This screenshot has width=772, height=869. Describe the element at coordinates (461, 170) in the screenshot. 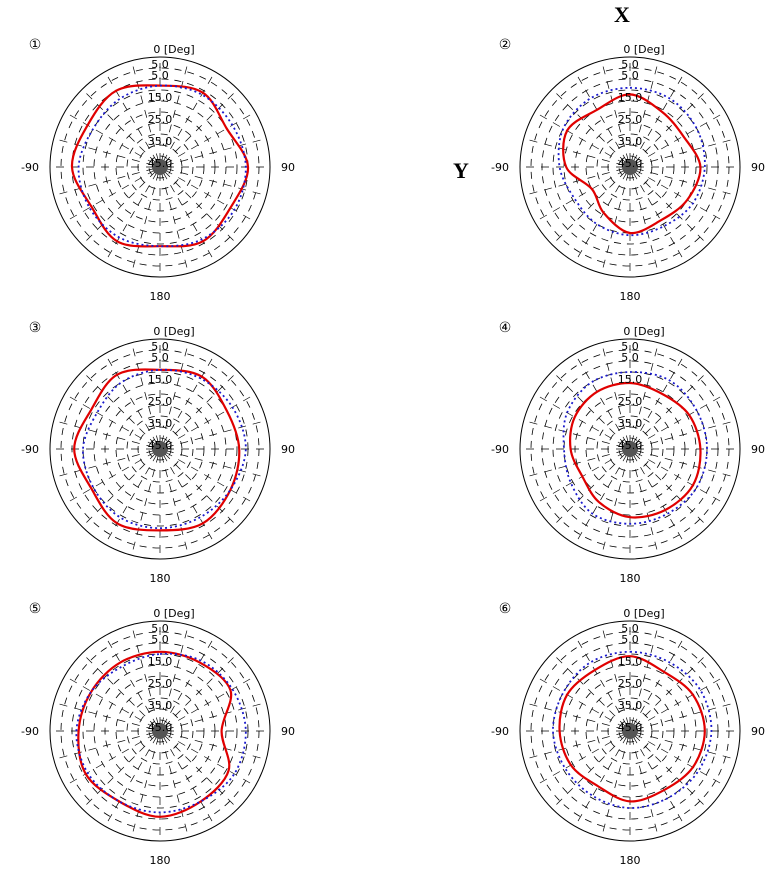

I see `y-axis-letter: Y` at that location.